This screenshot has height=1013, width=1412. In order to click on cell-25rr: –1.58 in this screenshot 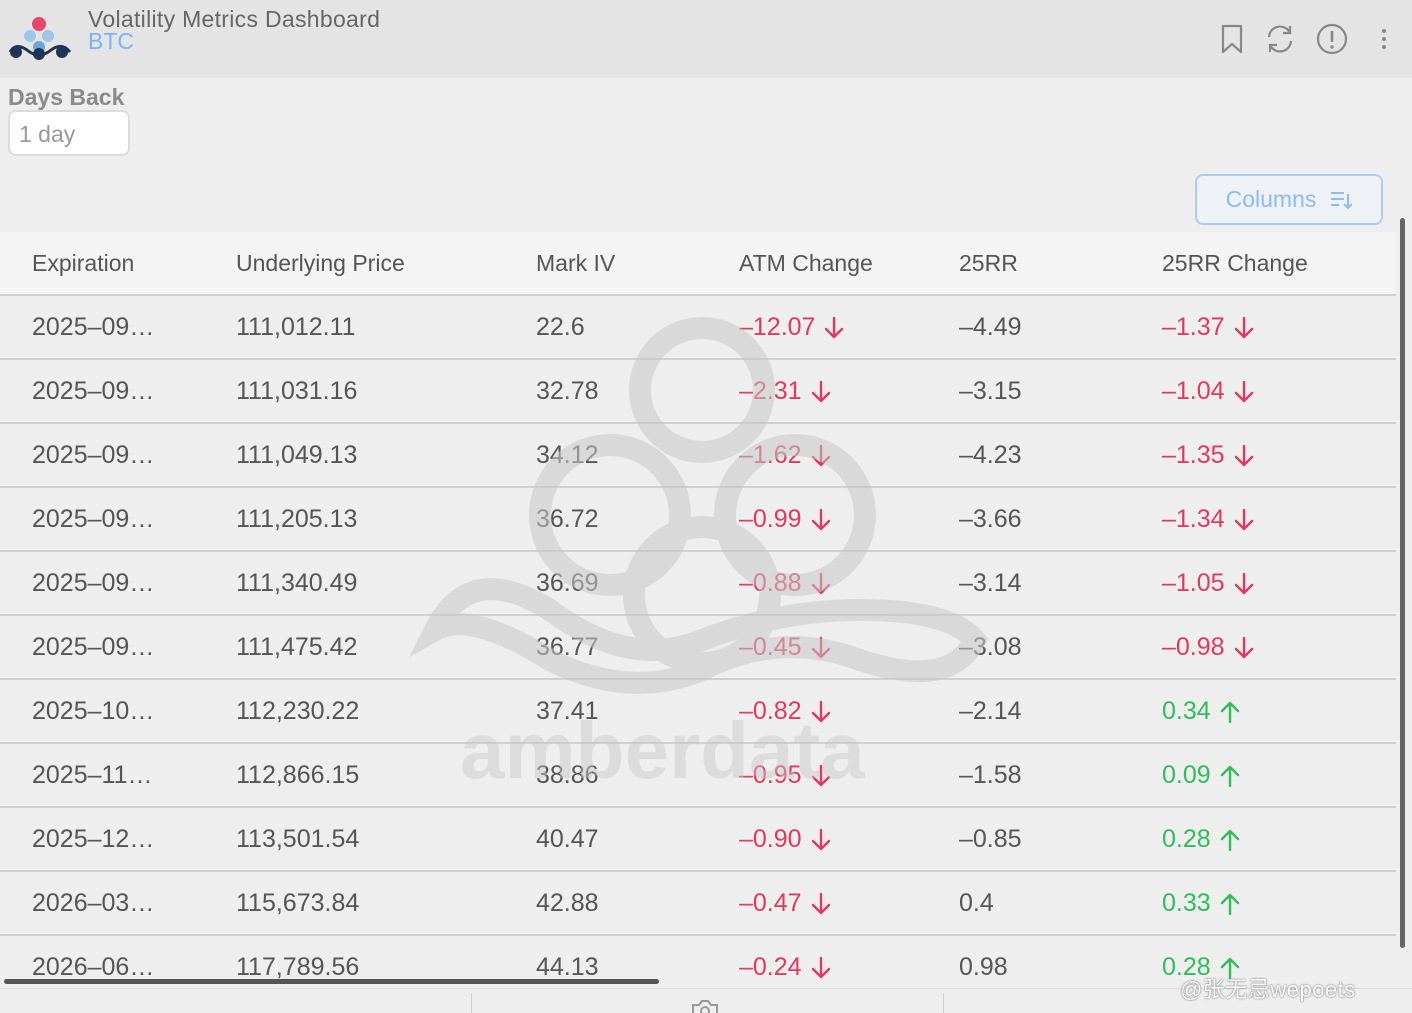, I will do `click(990, 775)`.